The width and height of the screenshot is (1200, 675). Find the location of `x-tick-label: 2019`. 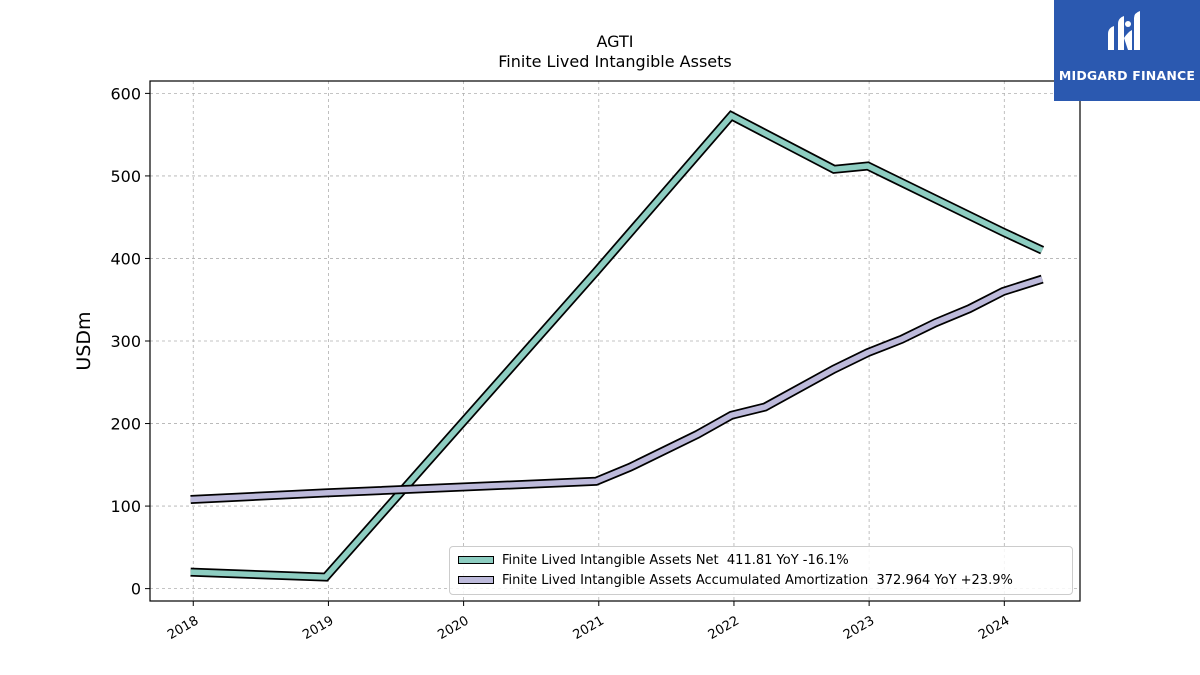

x-tick-label: 2019 is located at coordinates (318, 628).